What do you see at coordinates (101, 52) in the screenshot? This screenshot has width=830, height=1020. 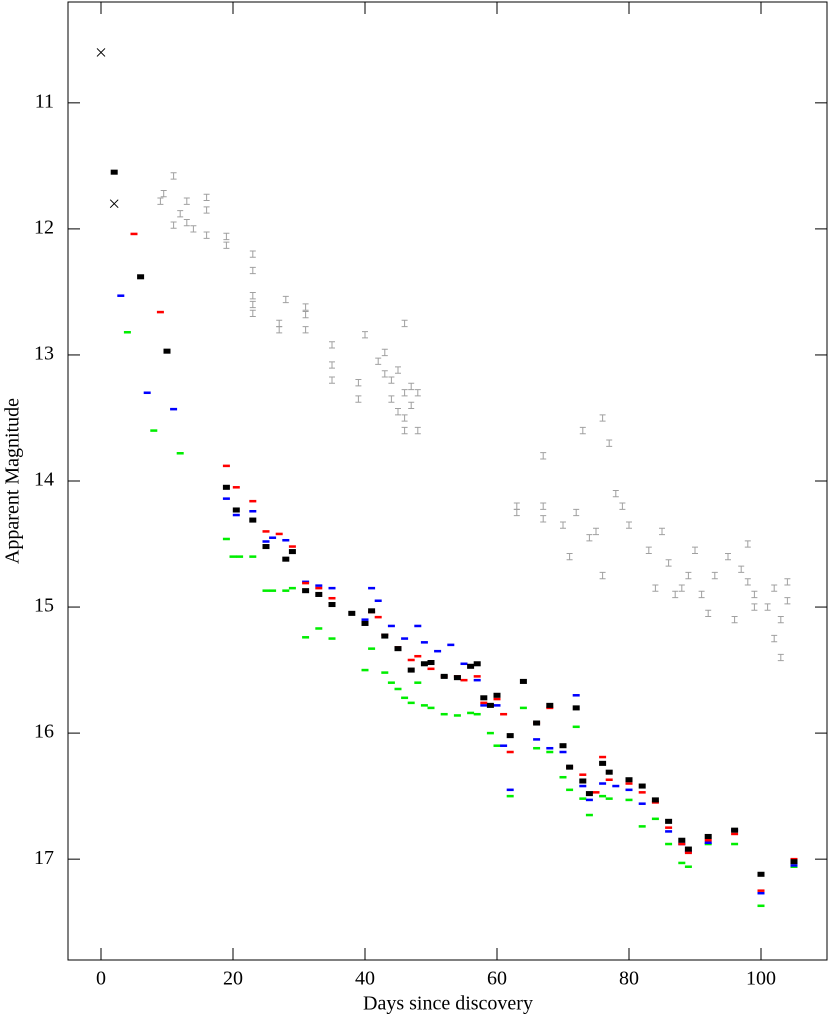 I see `cross-marker` at bounding box center [101, 52].